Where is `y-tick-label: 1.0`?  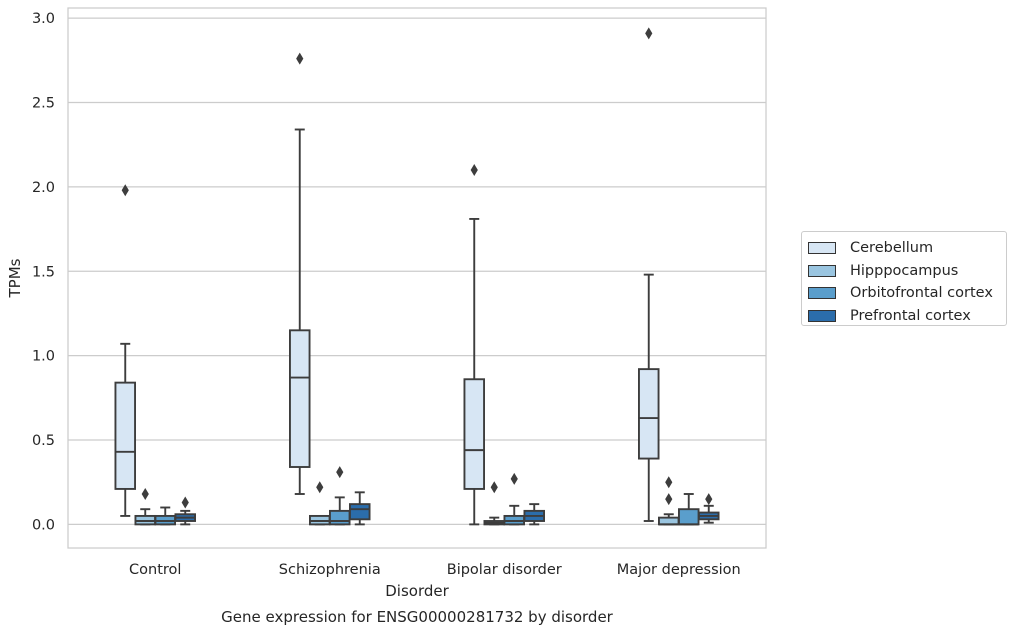
y-tick-label: 1.0 is located at coordinates (43, 357).